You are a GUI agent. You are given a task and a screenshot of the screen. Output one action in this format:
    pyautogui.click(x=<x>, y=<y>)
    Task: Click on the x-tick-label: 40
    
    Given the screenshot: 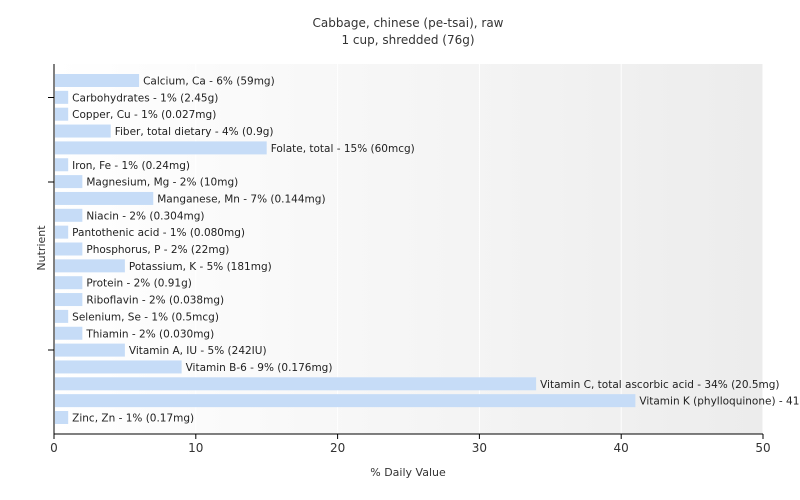 What is the action you would take?
    pyautogui.click(x=621, y=448)
    